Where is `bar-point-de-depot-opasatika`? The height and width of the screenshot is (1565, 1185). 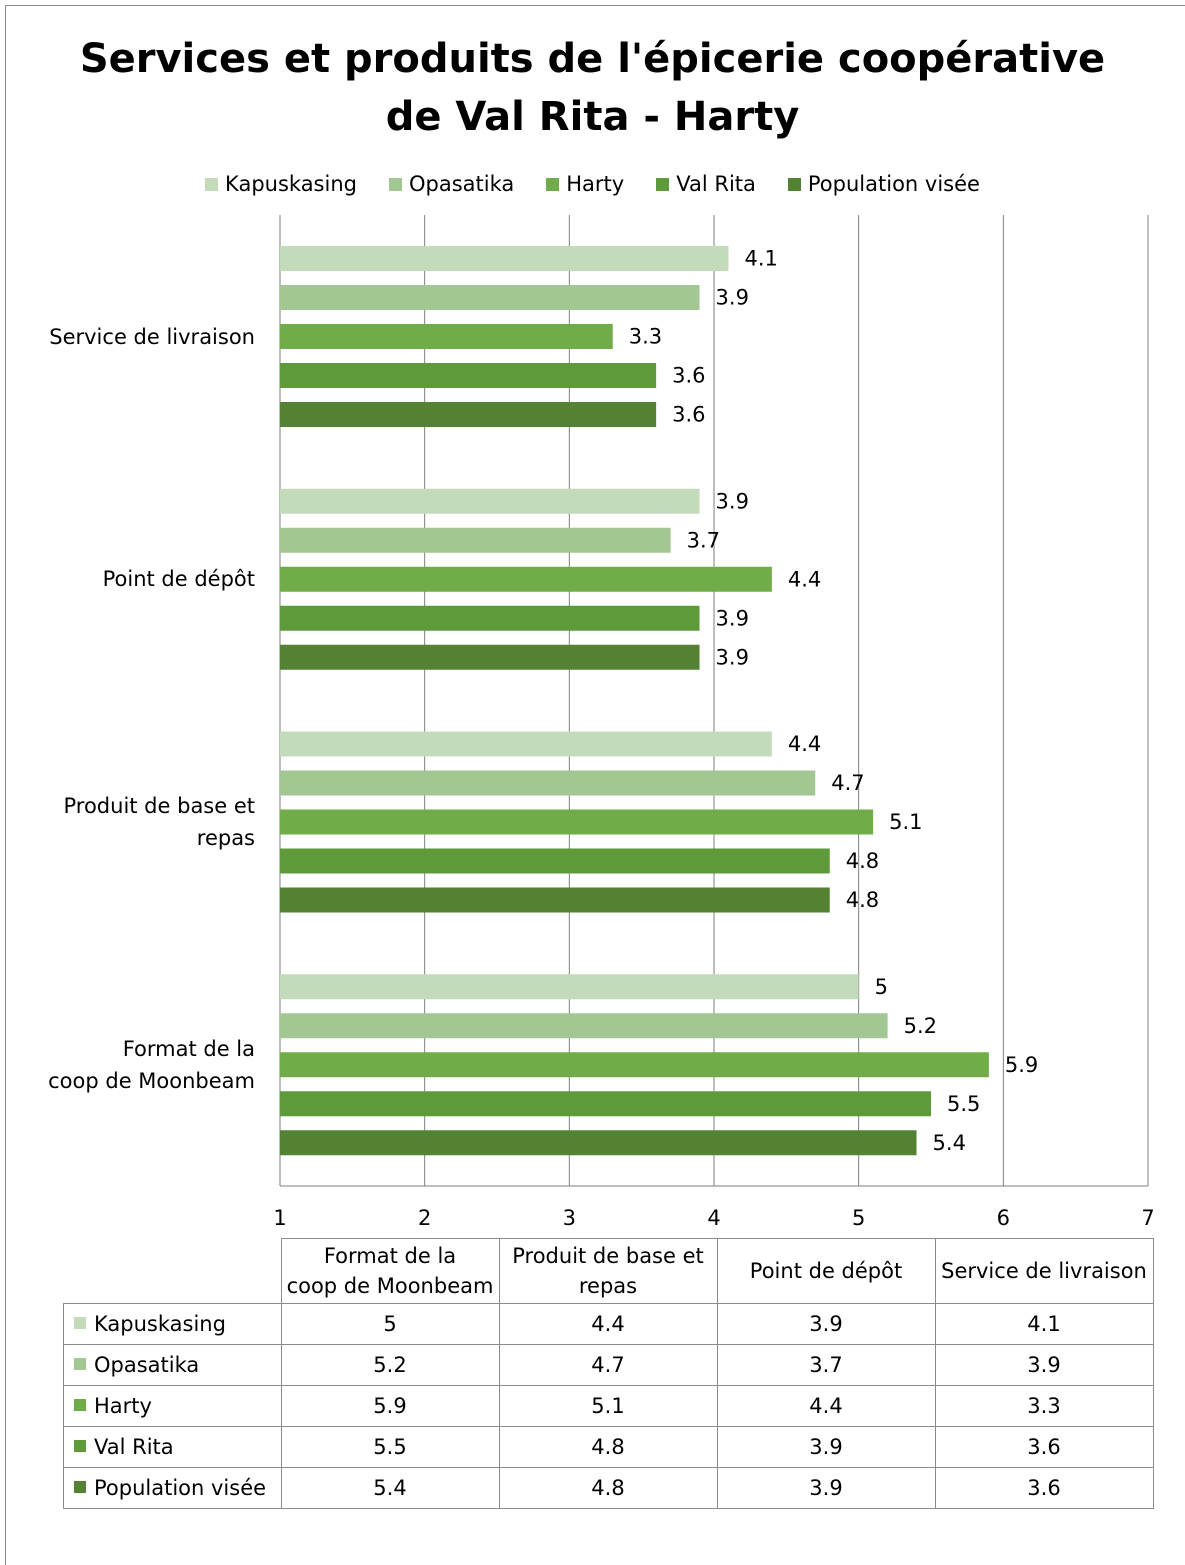
bar-point-de-depot-opasatika is located at coordinates (475, 540).